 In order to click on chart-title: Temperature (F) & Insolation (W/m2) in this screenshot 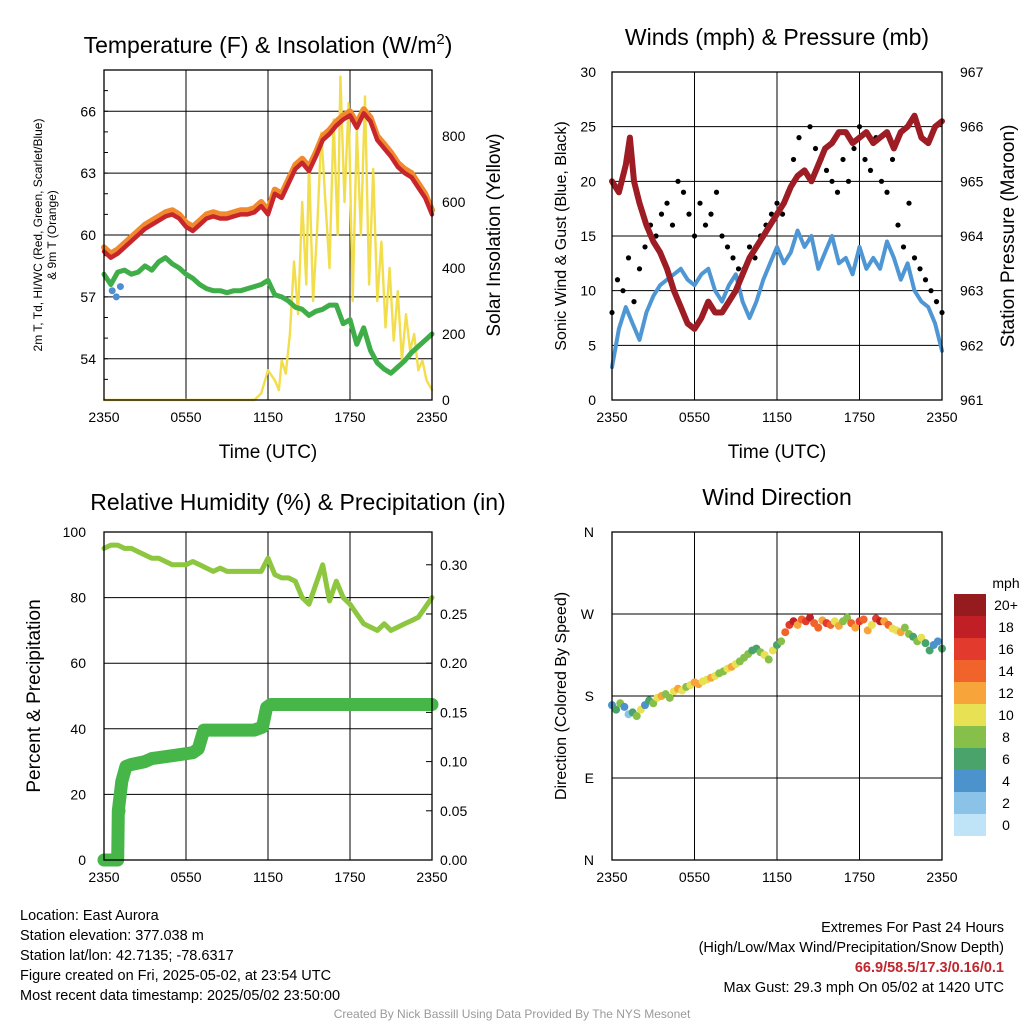, I will do `click(268, 44)`.